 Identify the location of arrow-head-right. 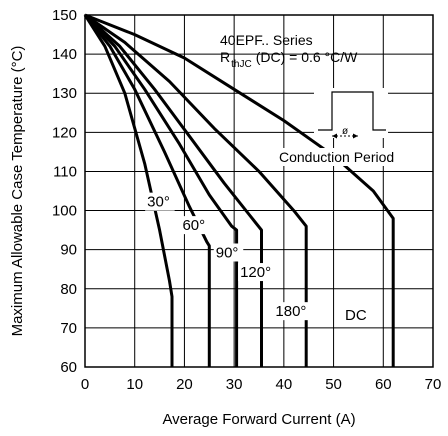
(355, 136).